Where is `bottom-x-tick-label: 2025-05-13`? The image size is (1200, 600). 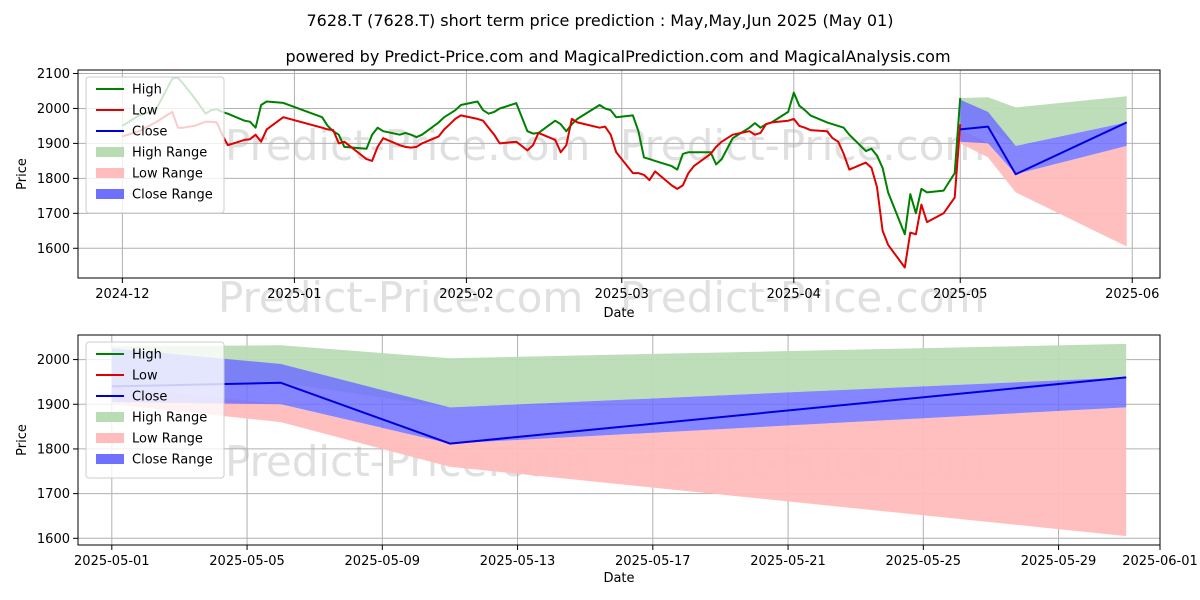
bottom-x-tick-label: 2025-05-13 is located at coordinates (518, 561).